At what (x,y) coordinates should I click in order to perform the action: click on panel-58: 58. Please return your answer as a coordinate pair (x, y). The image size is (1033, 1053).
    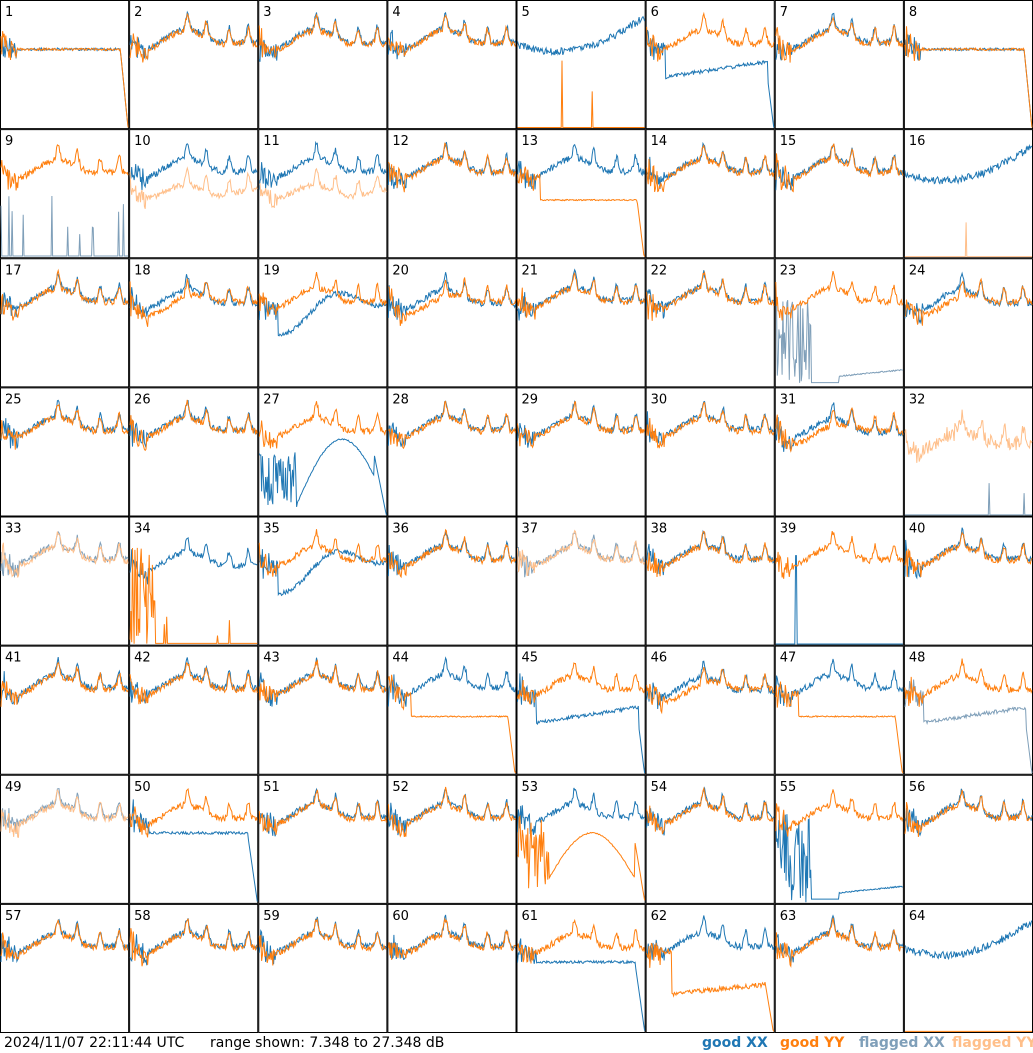
    Looking at the image, I should click on (194, 968).